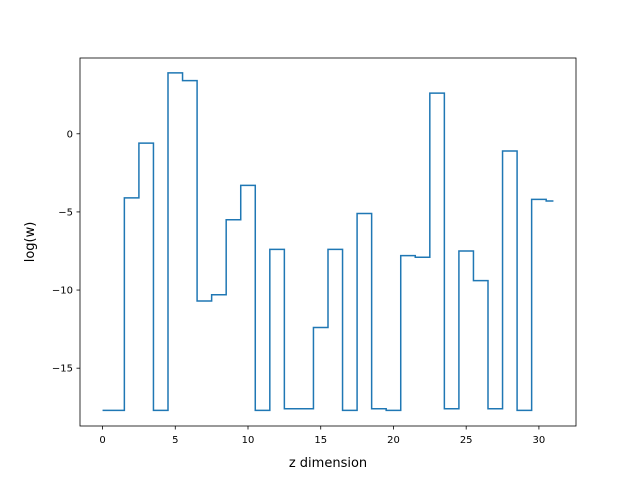  I want to click on x-axis-label: z dimension, so click(328, 463).